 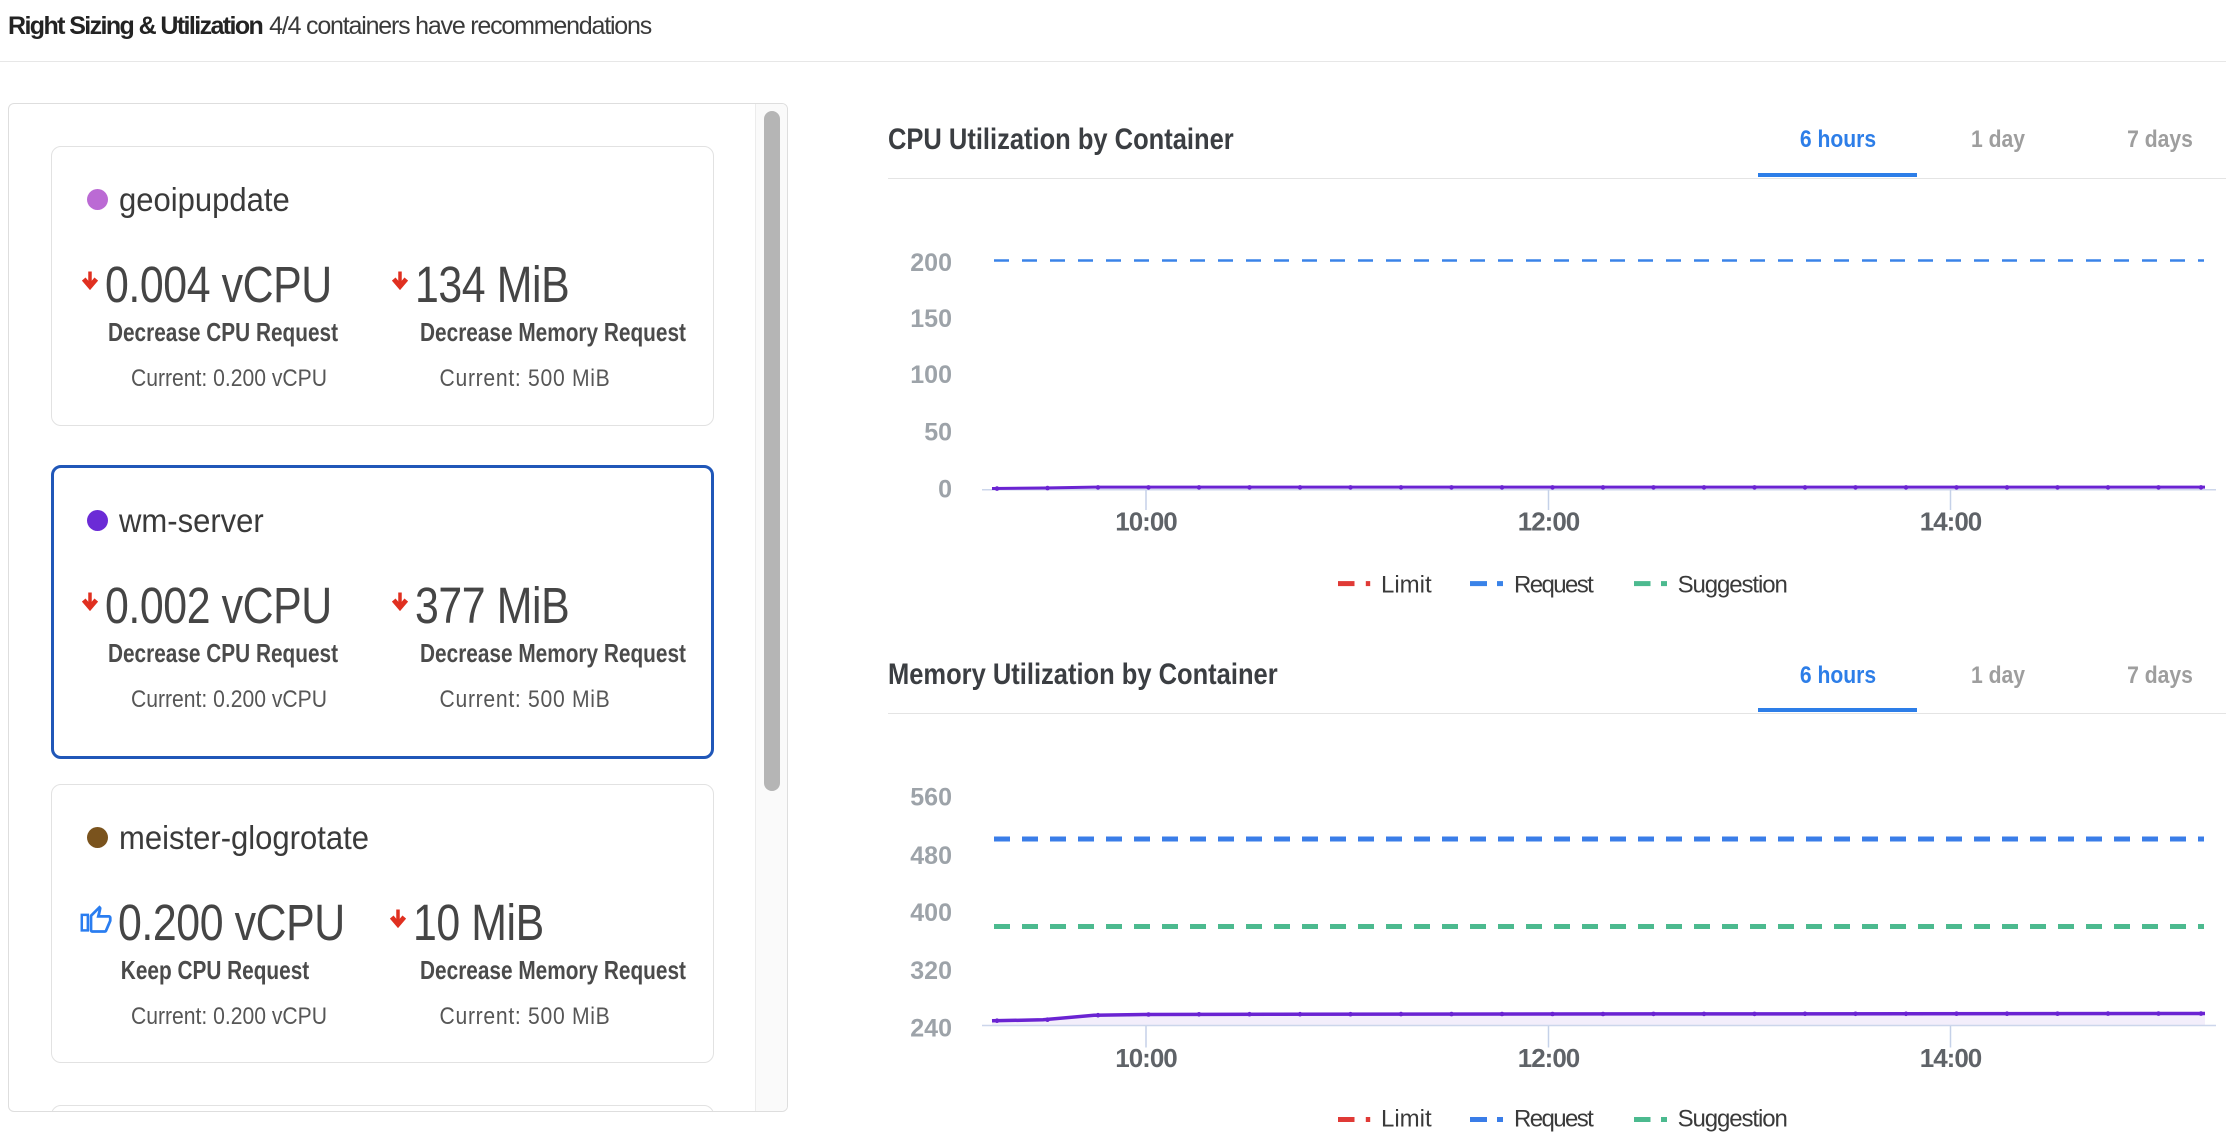 What do you see at coordinates (931, 798) in the screenshot?
I see `svg-text: 560` at bounding box center [931, 798].